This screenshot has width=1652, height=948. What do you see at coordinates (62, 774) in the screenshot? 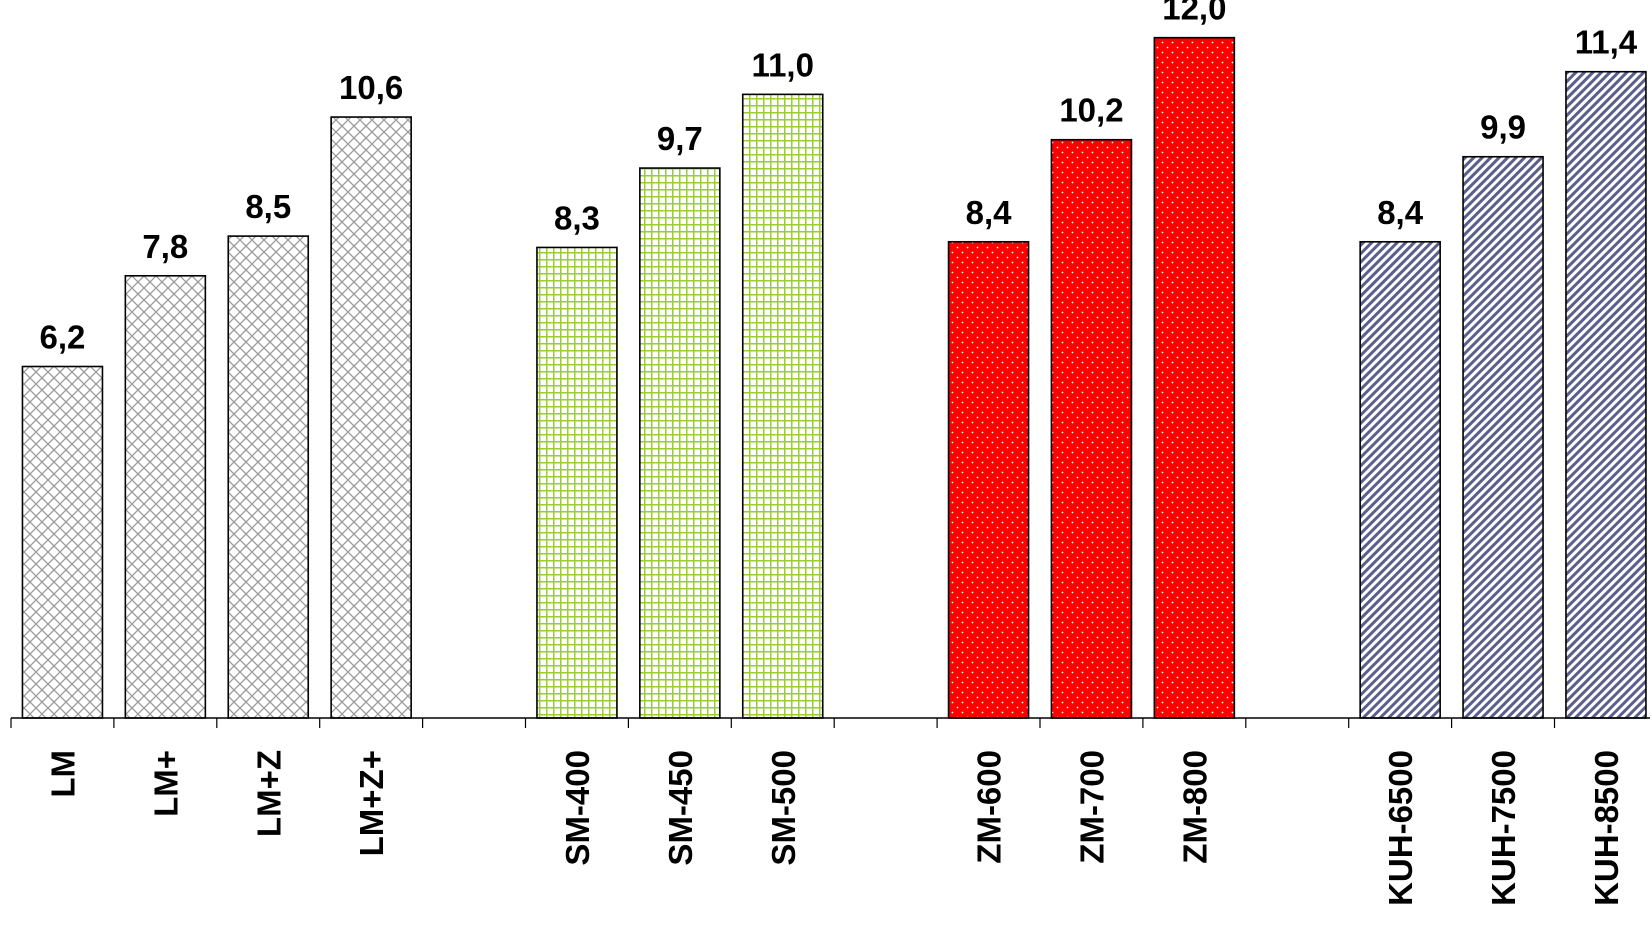
I see `category-label: LM` at bounding box center [62, 774].